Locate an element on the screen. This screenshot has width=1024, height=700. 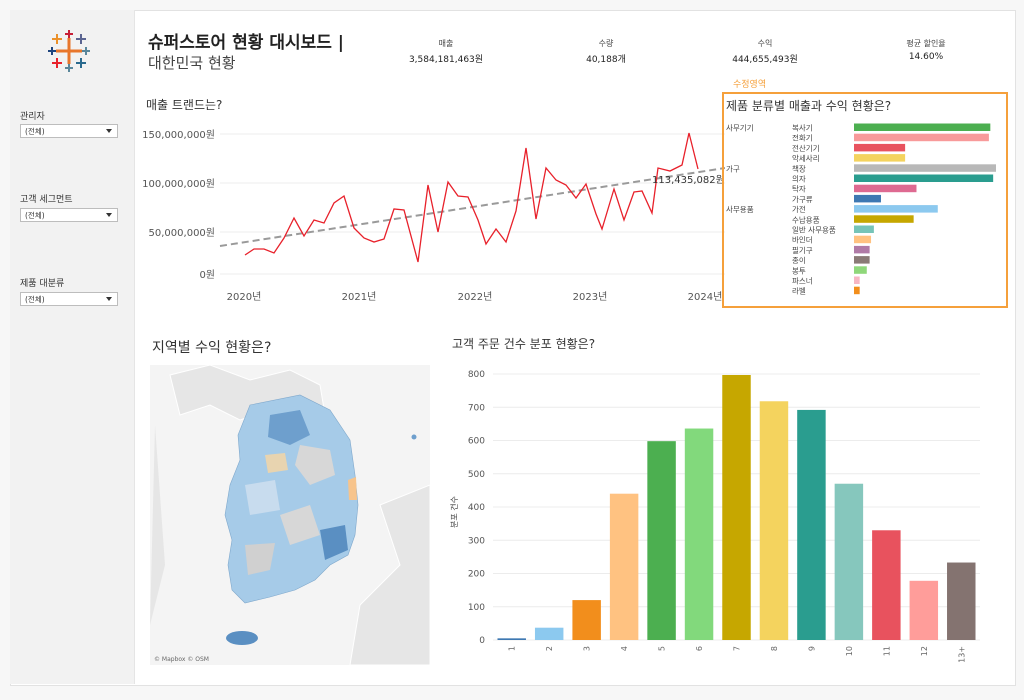
category-filter-select: (전체) is located at coordinates (69, 299).